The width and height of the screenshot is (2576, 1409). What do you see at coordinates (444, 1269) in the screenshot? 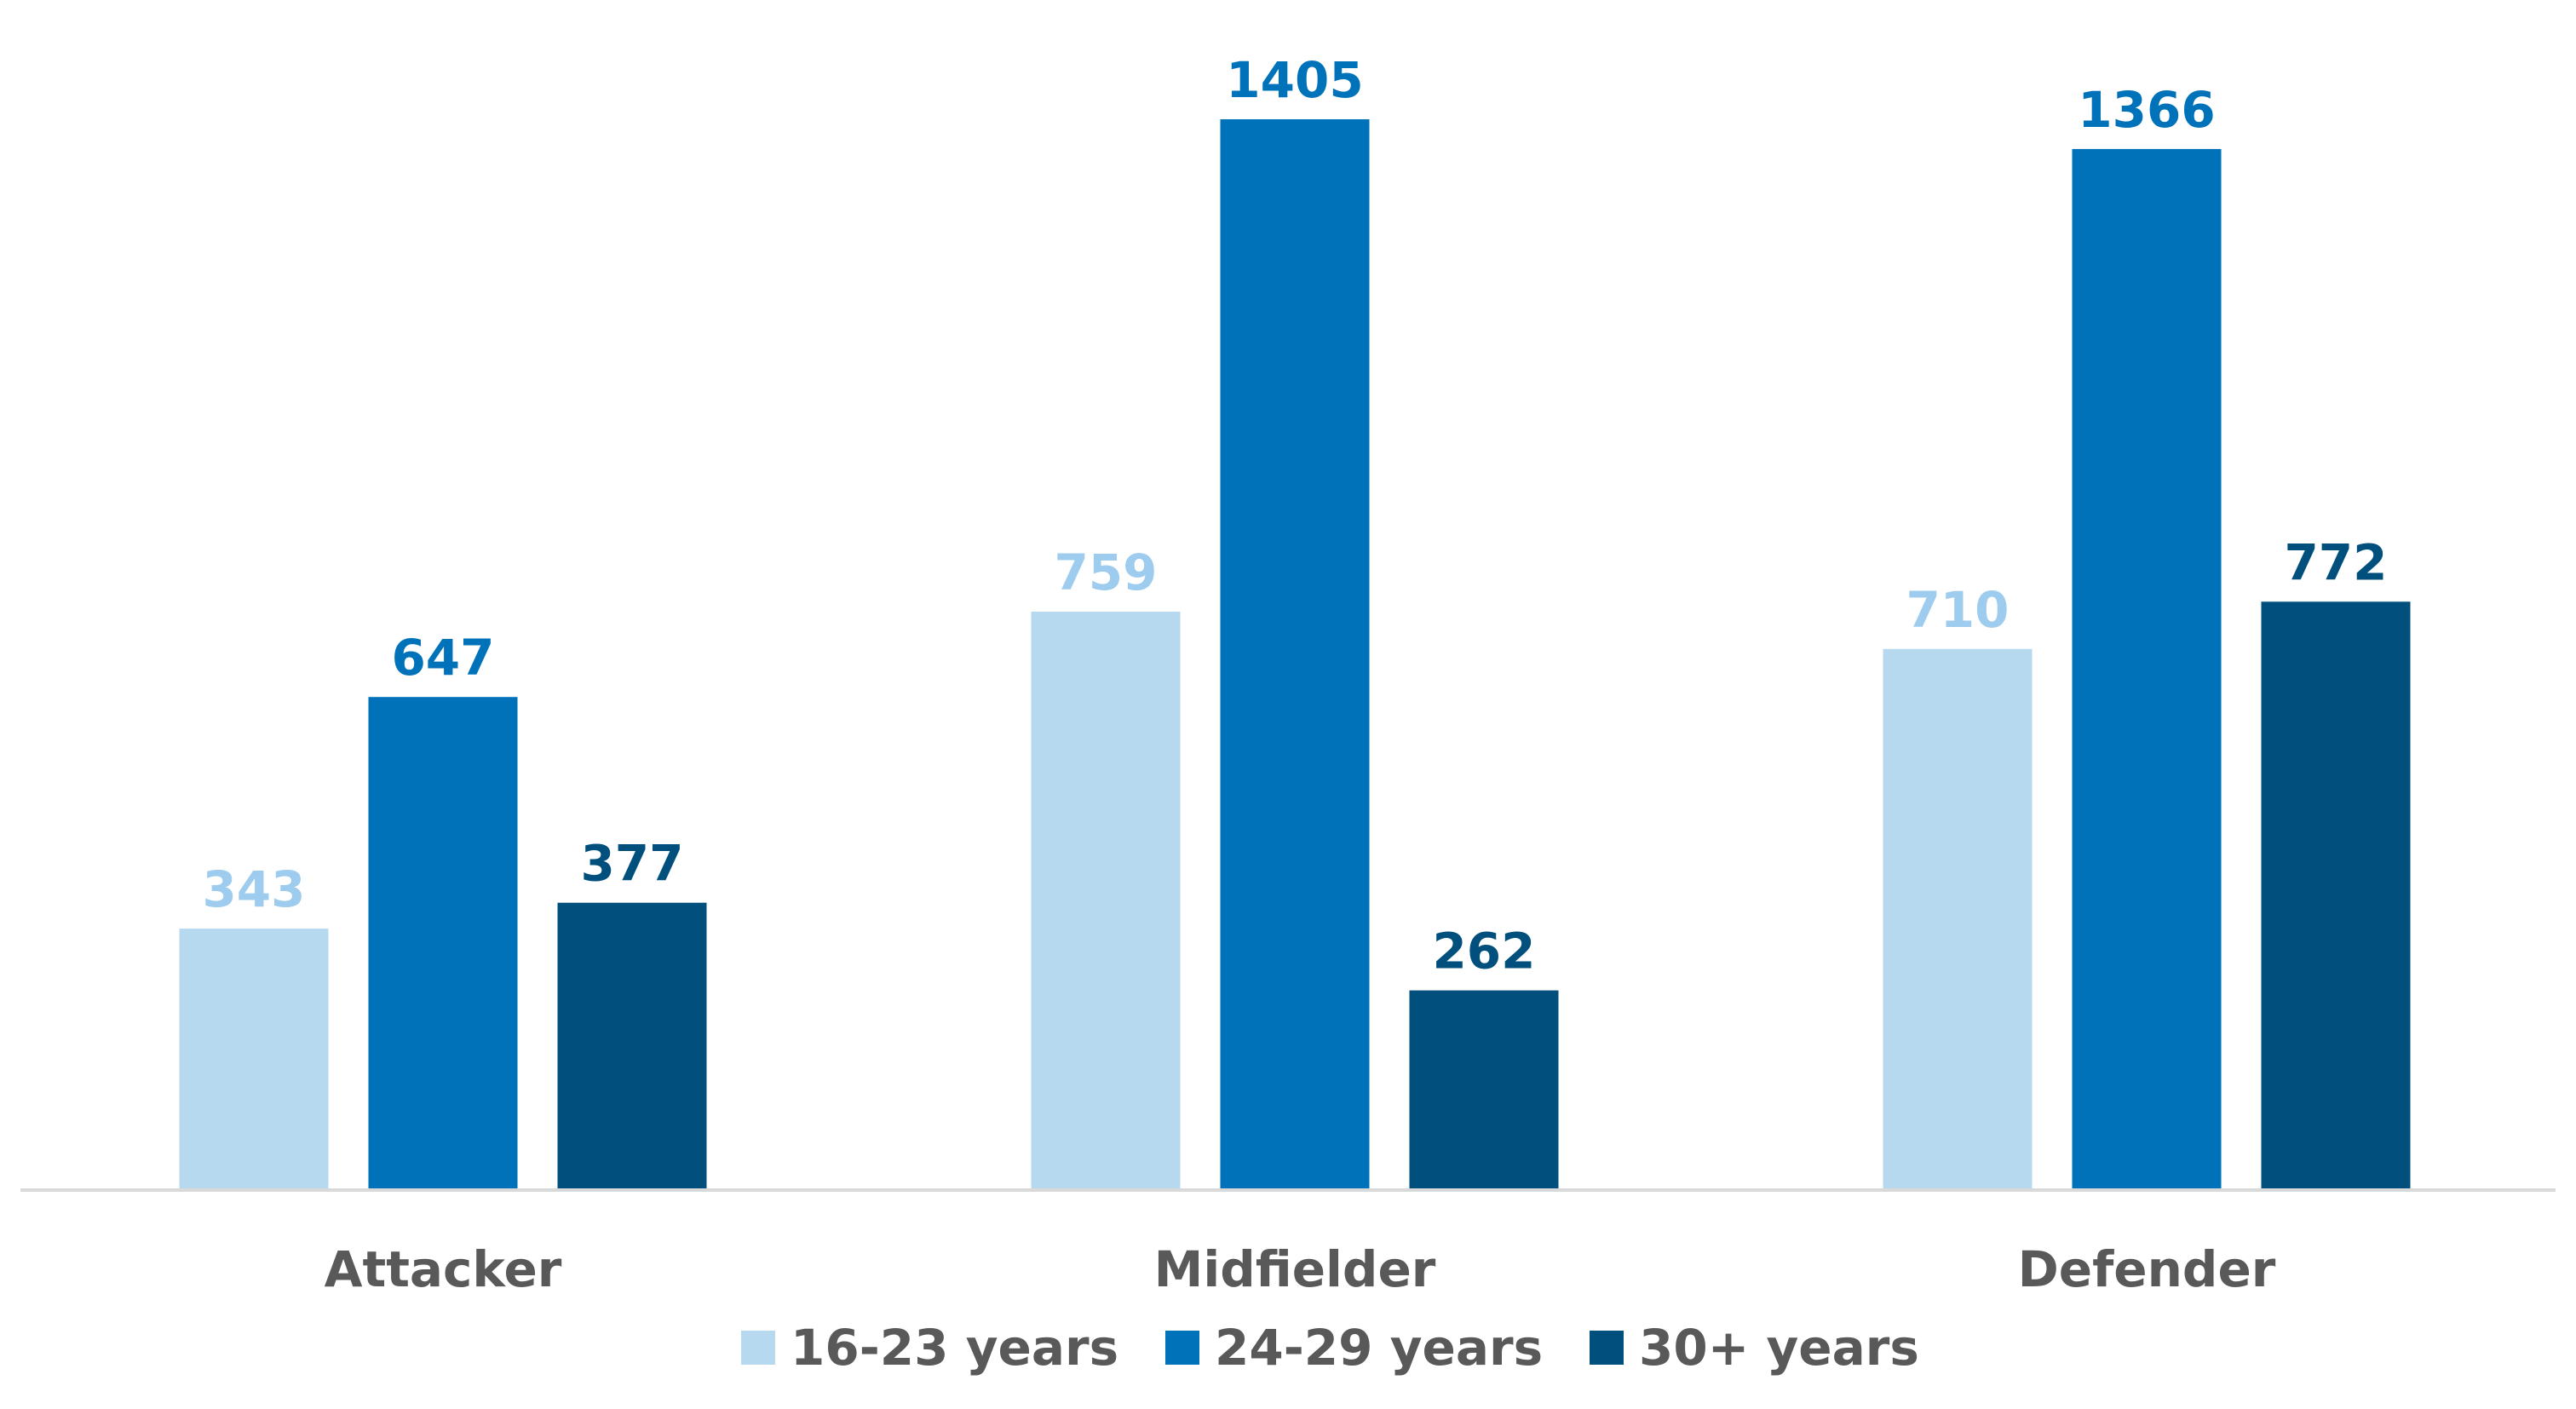
I see `category-label-attacker: Attacker` at bounding box center [444, 1269].